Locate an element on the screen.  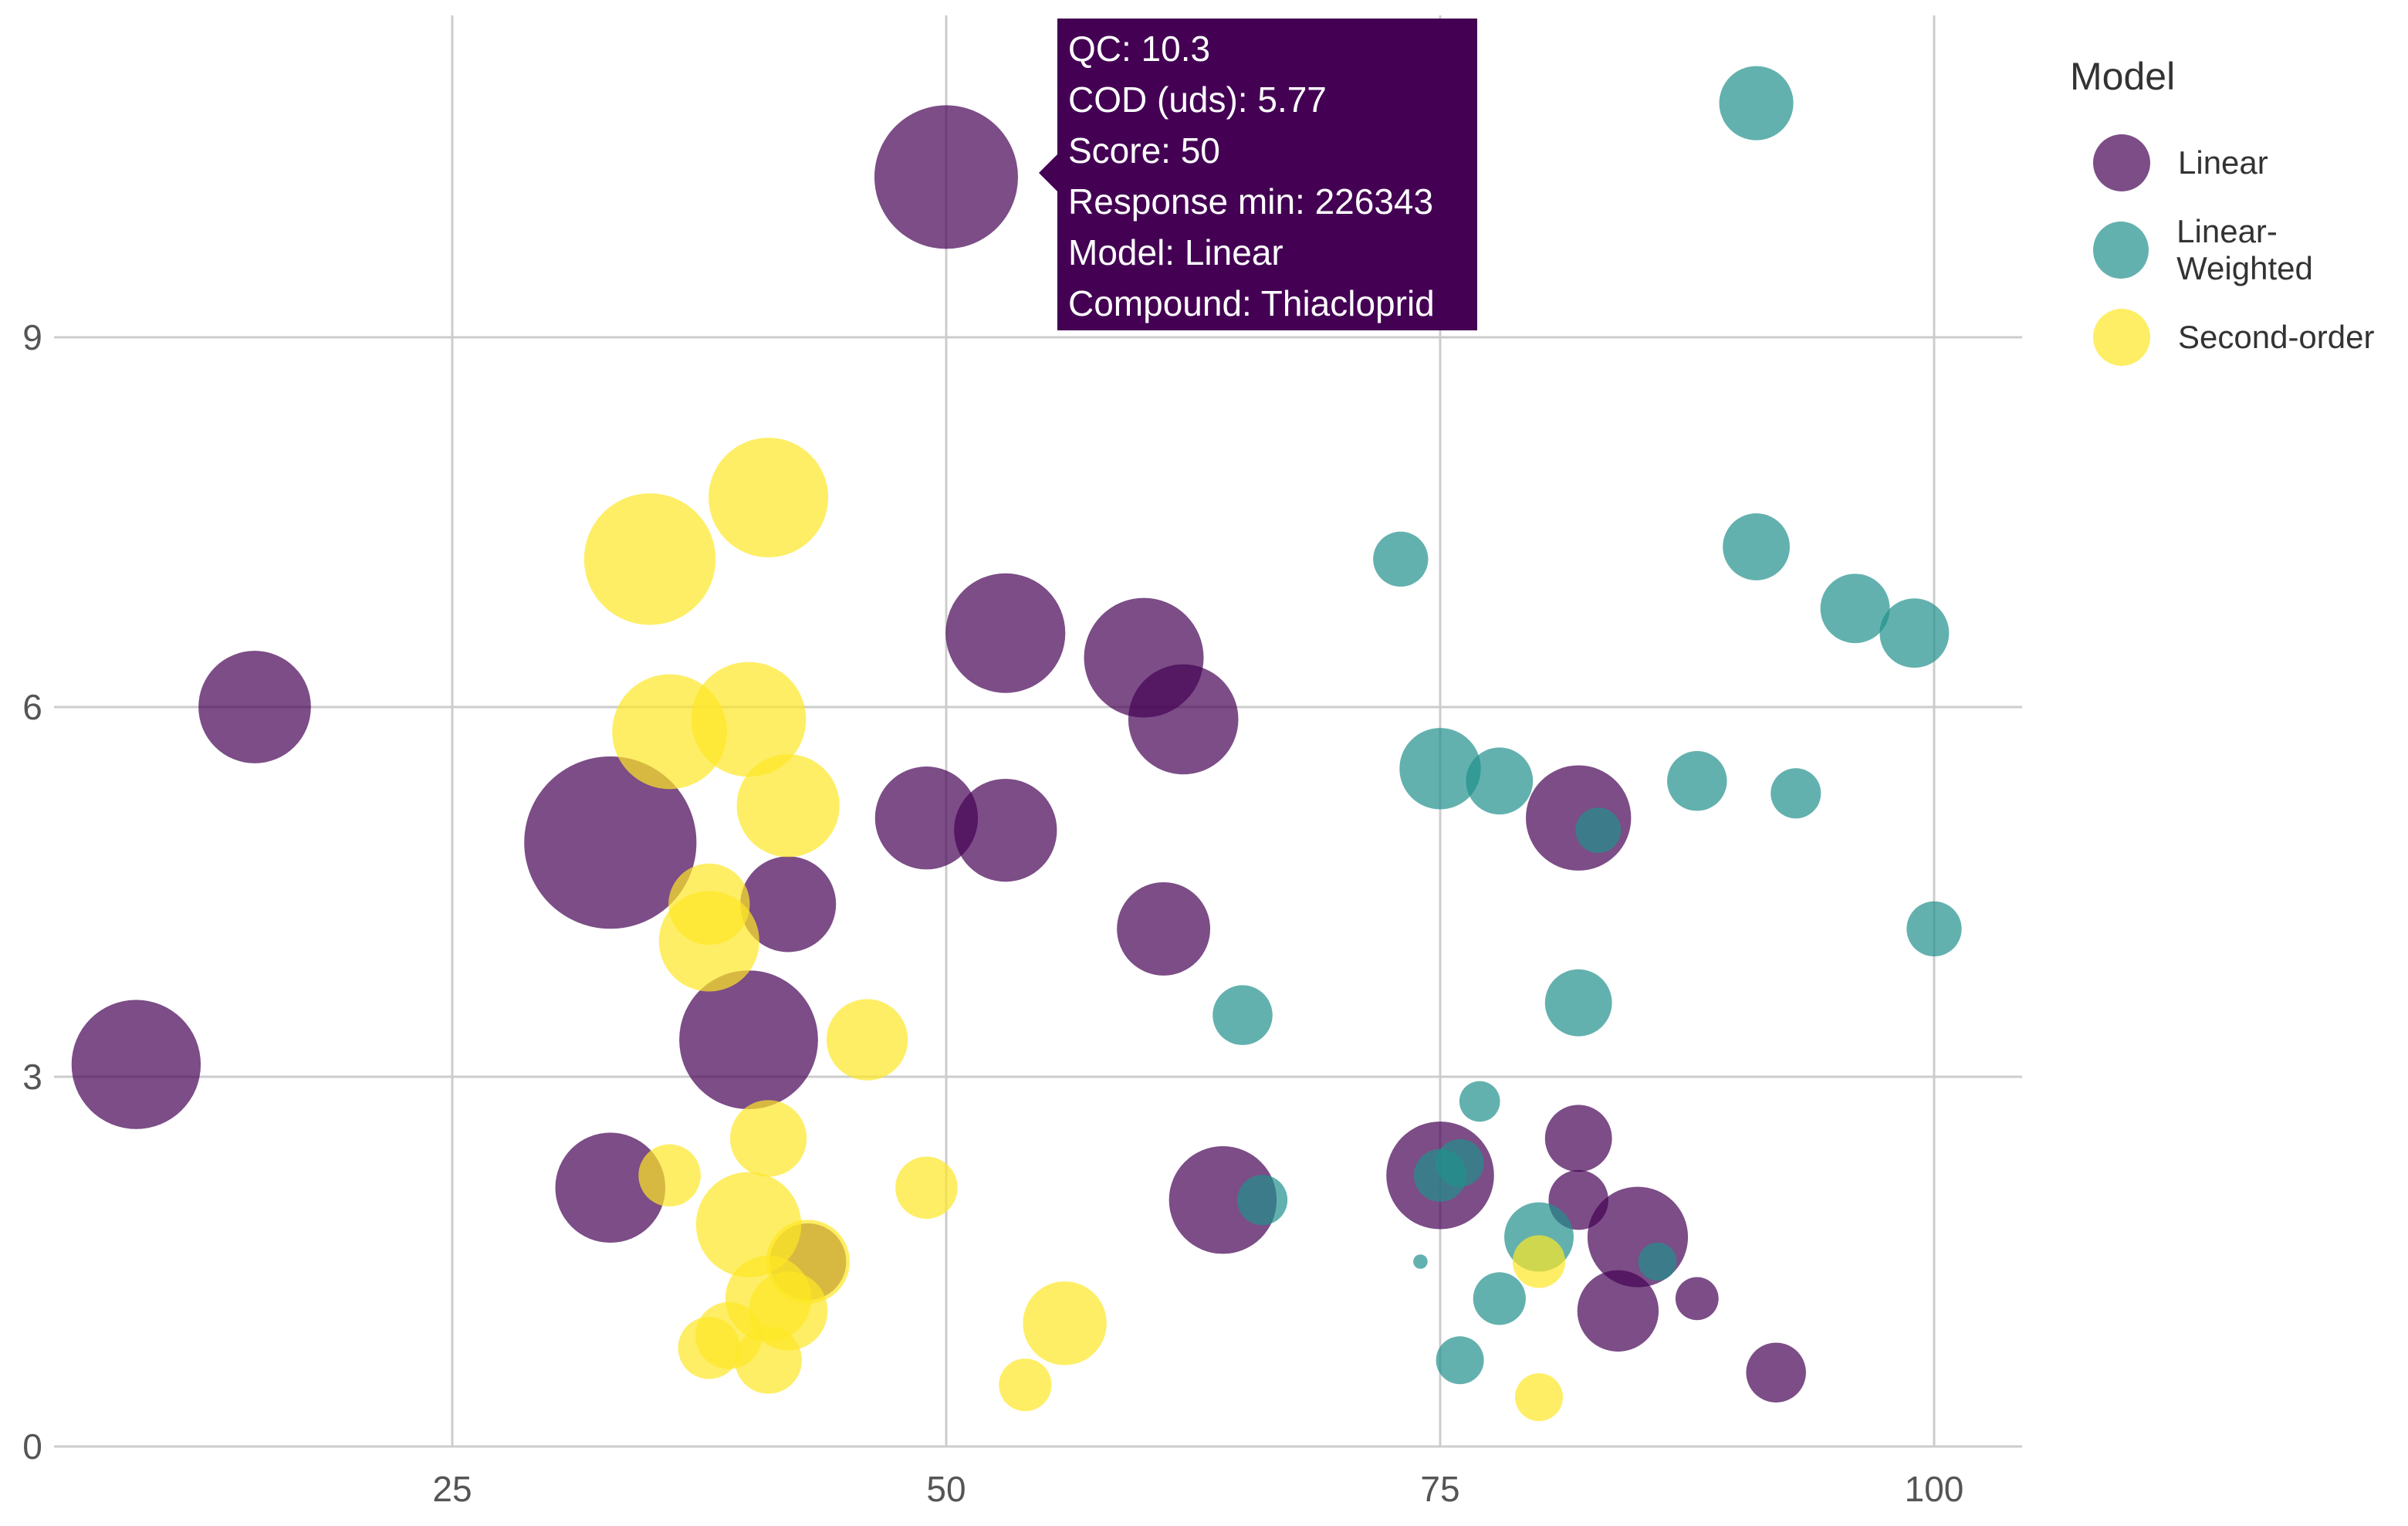
tooltip-arrow is located at coordinates (1048, 172).